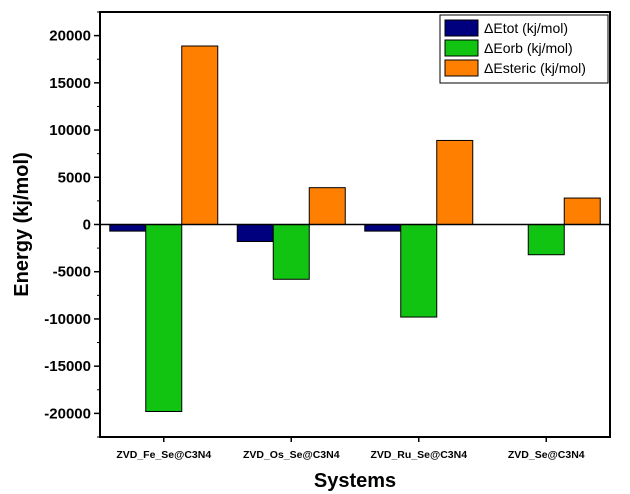  Describe the element at coordinates (355, 481) in the screenshot. I see `x-axis-title: Systems` at that location.